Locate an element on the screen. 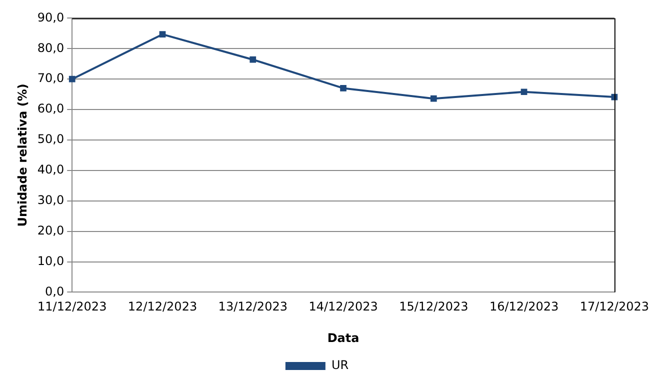 This screenshot has width=660, height=390. x-axis-title: Data is located at coordinates (343, 337).